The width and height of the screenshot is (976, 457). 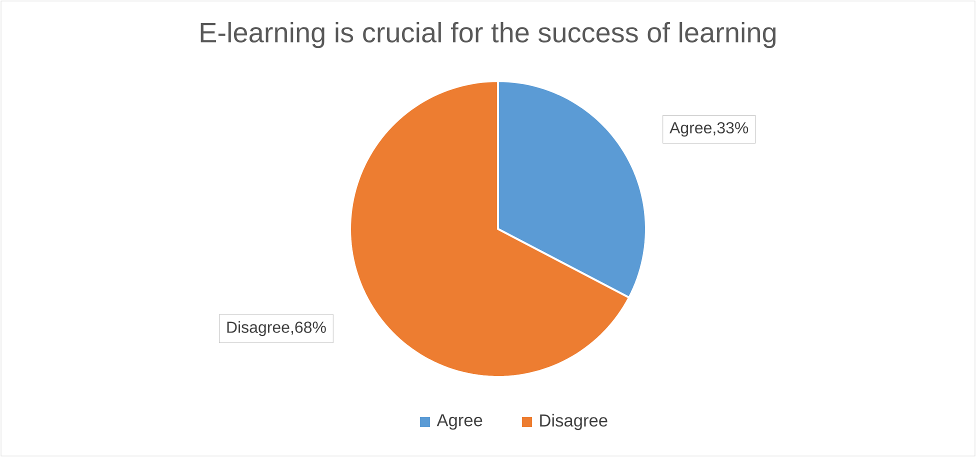 What do you see at coordinates (691, 129) in the screenshot?
I see `slice-label: Agree` at bounding box center [691, 129].